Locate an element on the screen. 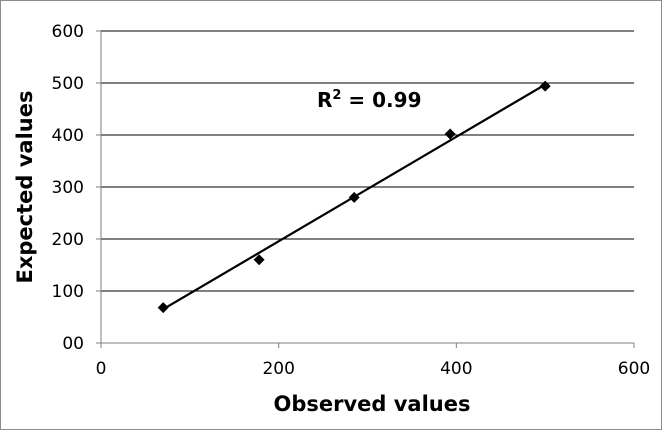 The height and width of the screenshot is (430, 662). y-tick-label-300: 300 is located at coordinates (68, 188).